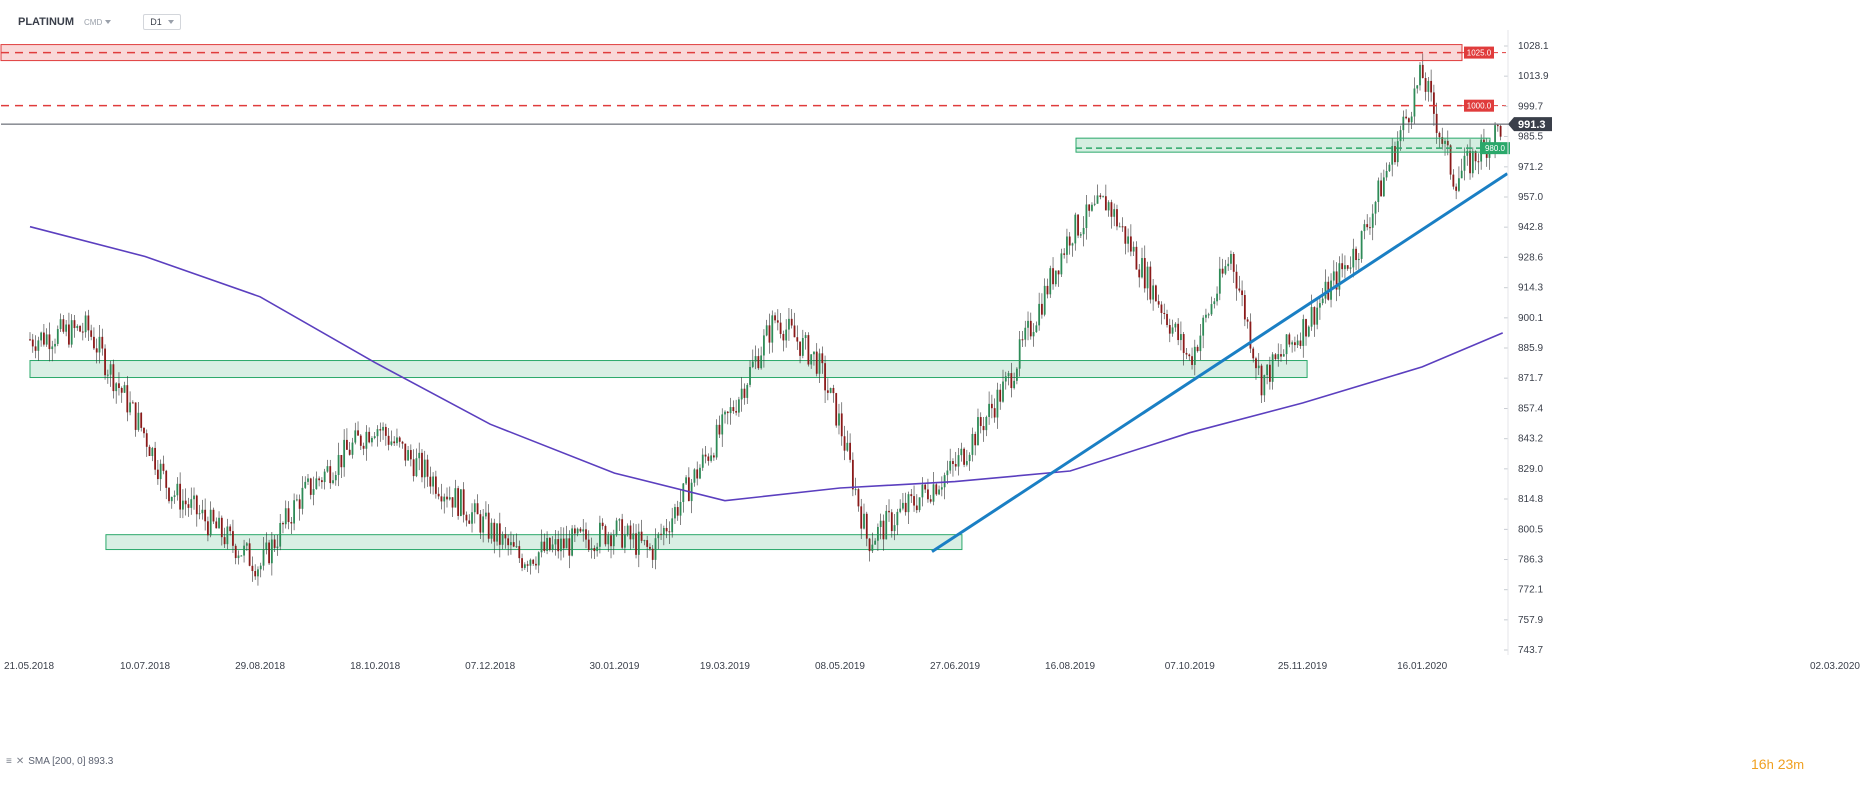  Describe the element at coordinates (1283, 145) in the screenshot. I see `support-zone-top` at that location.